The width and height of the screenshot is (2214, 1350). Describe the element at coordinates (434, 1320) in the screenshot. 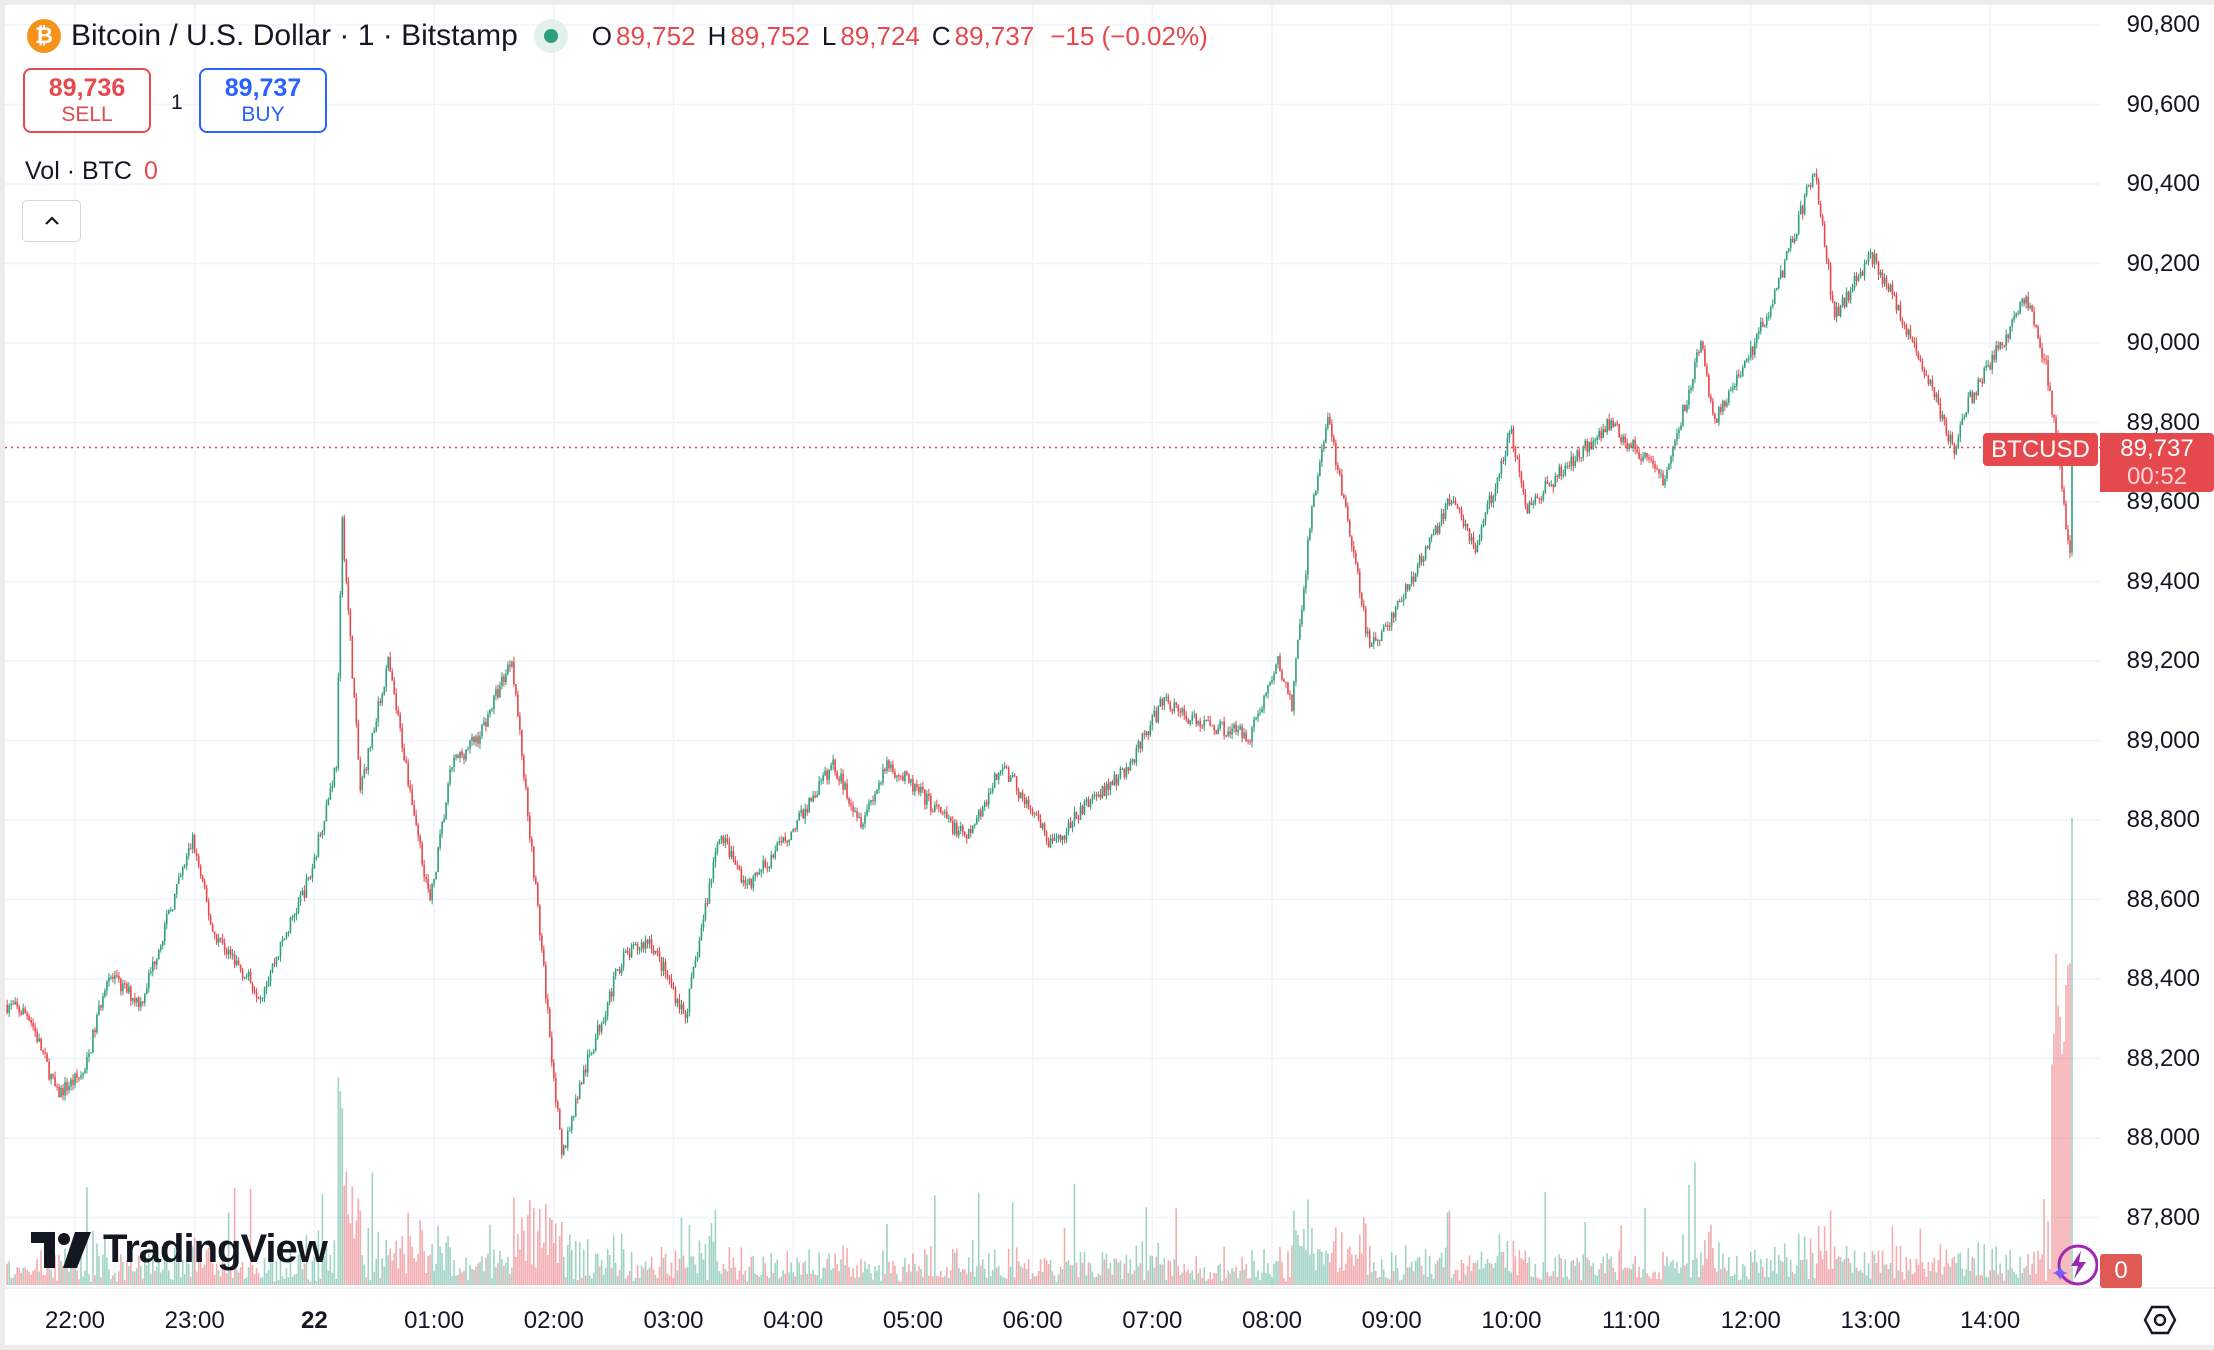

I see `time-tick-label: 01:00` at that location.